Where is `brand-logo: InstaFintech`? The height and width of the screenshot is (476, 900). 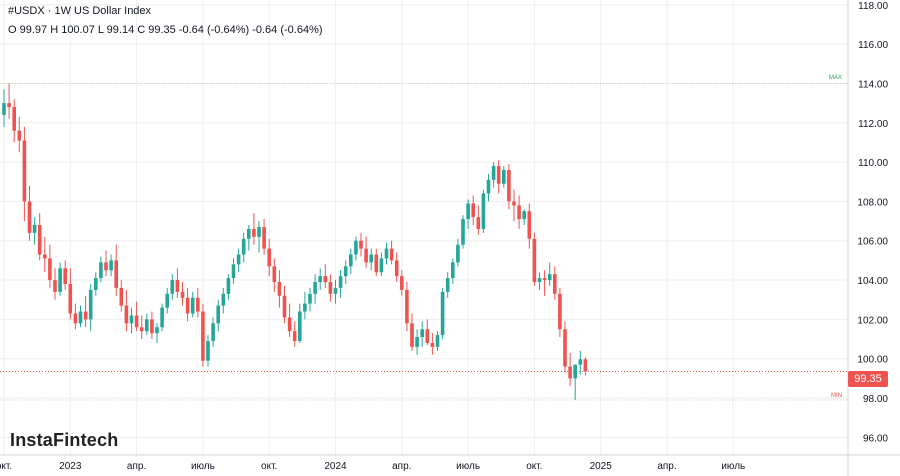 brand-logo: InstaFintech is located at coordinates (64, 440).